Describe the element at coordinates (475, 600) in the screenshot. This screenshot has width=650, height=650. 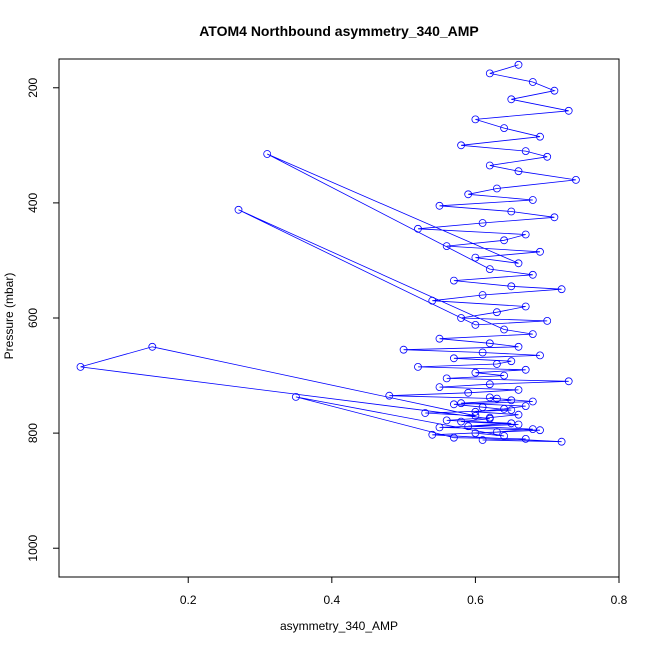
I see `x-tick-label: 0.6` at that location.